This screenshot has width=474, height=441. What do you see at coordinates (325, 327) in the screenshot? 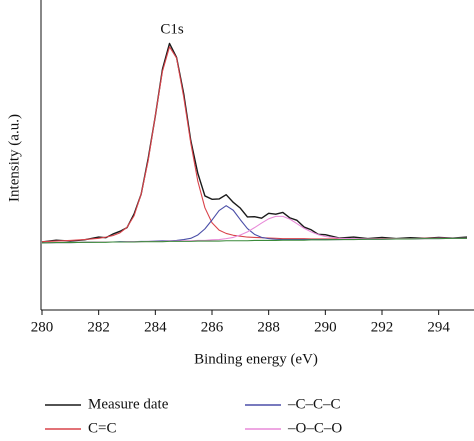
I see `x-tick-label: 290` at bounding box center [325, 327].